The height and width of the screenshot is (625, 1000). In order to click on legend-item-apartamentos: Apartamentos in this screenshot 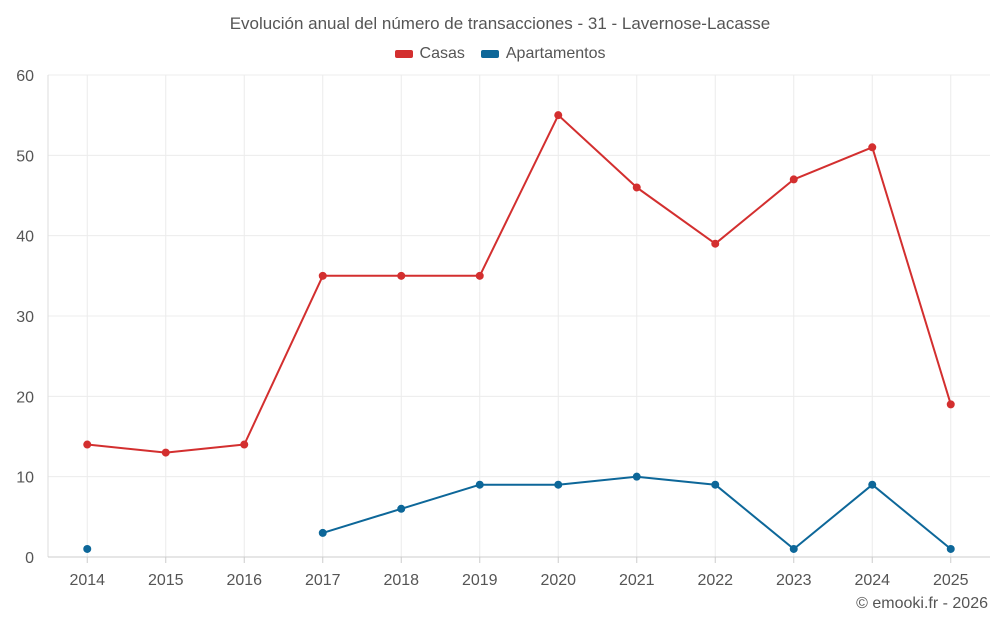, I will do `click(543, 54)`.